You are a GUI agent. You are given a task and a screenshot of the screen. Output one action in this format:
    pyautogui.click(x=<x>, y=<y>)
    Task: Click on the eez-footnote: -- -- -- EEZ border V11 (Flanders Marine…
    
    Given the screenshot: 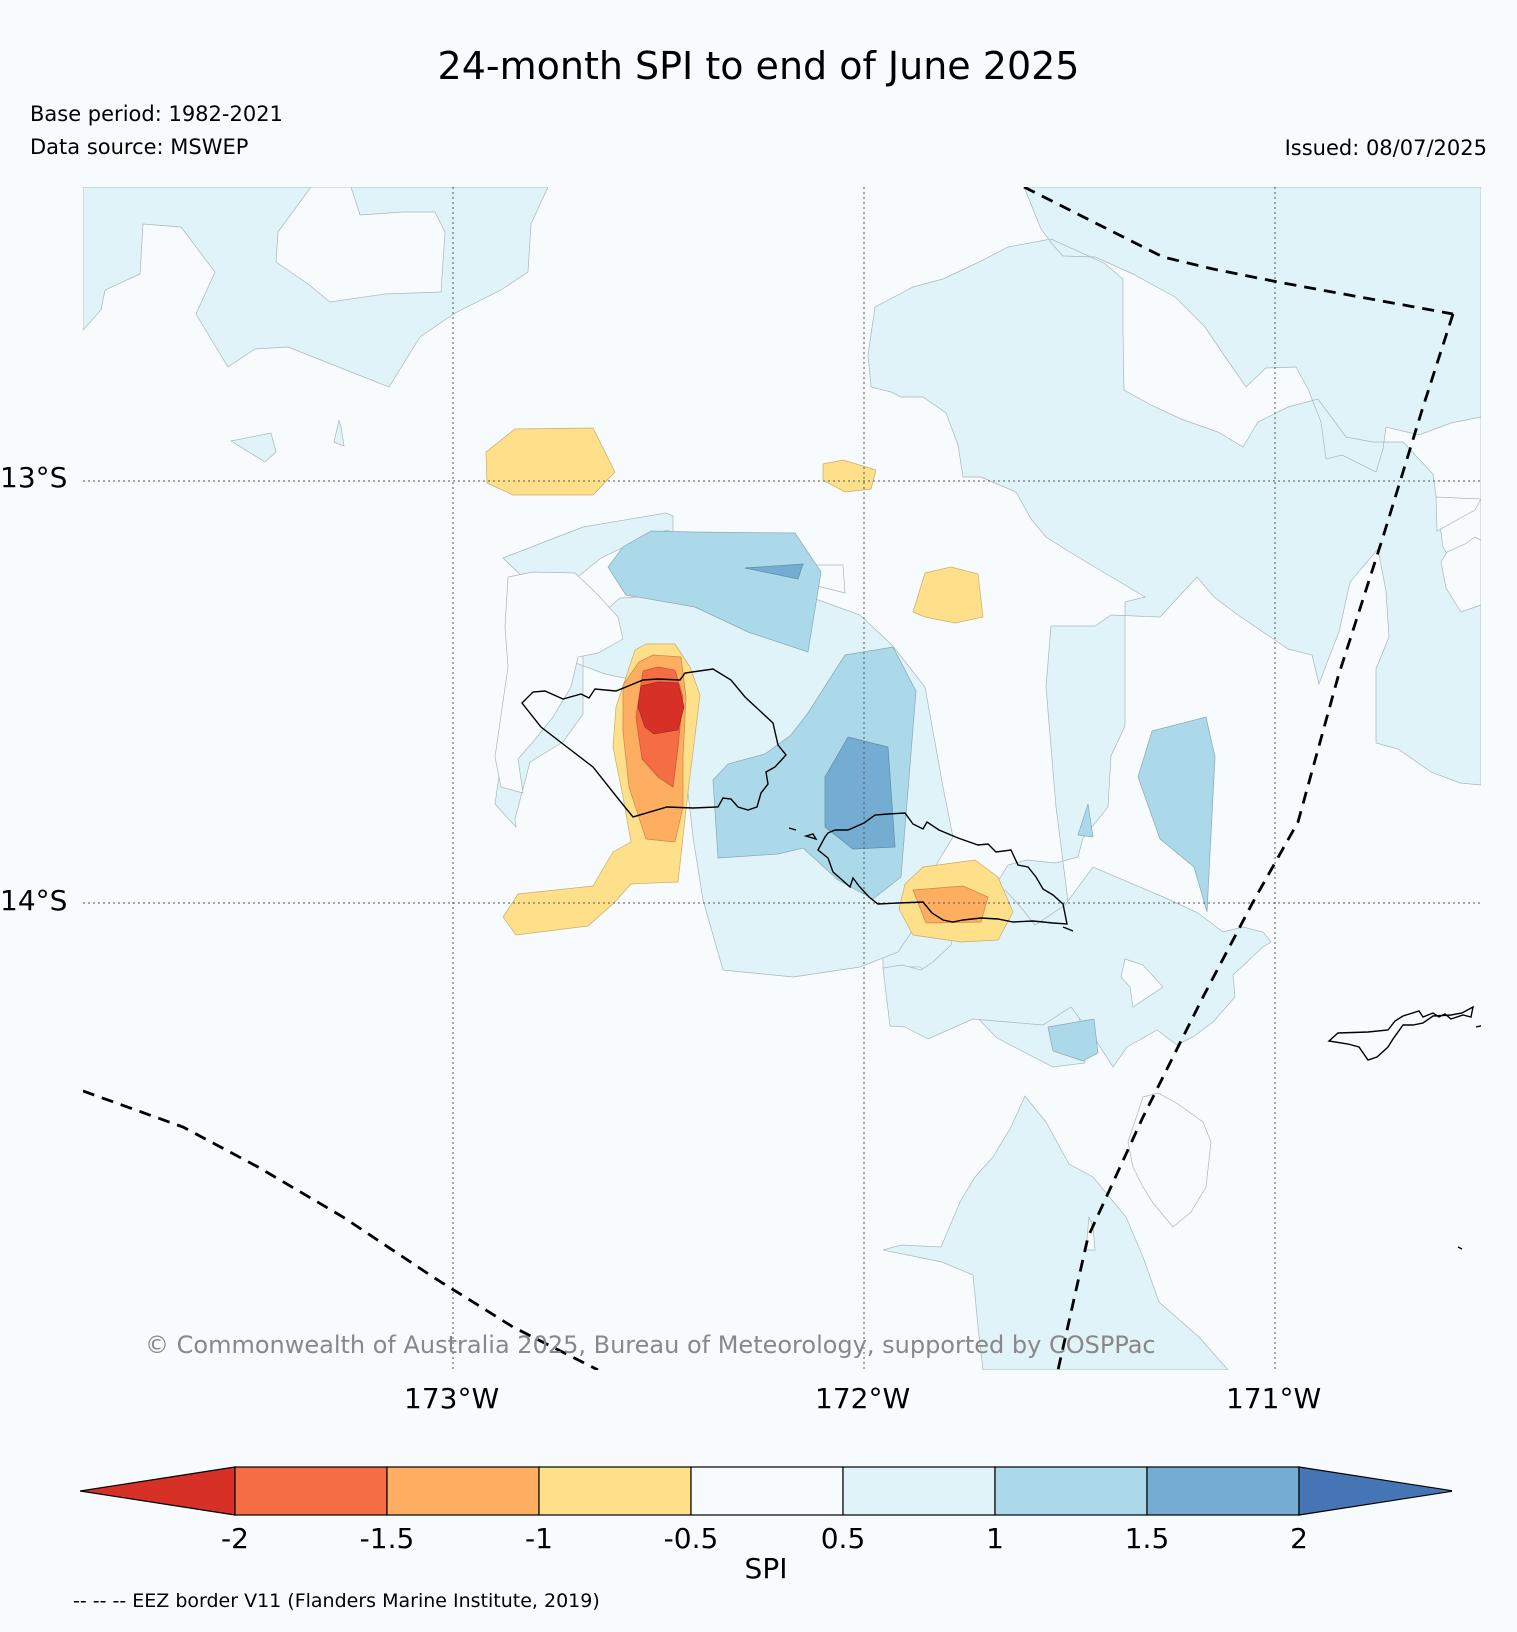 What is the action you would take?
    pyautogui.click(x=336, y=1601)
    